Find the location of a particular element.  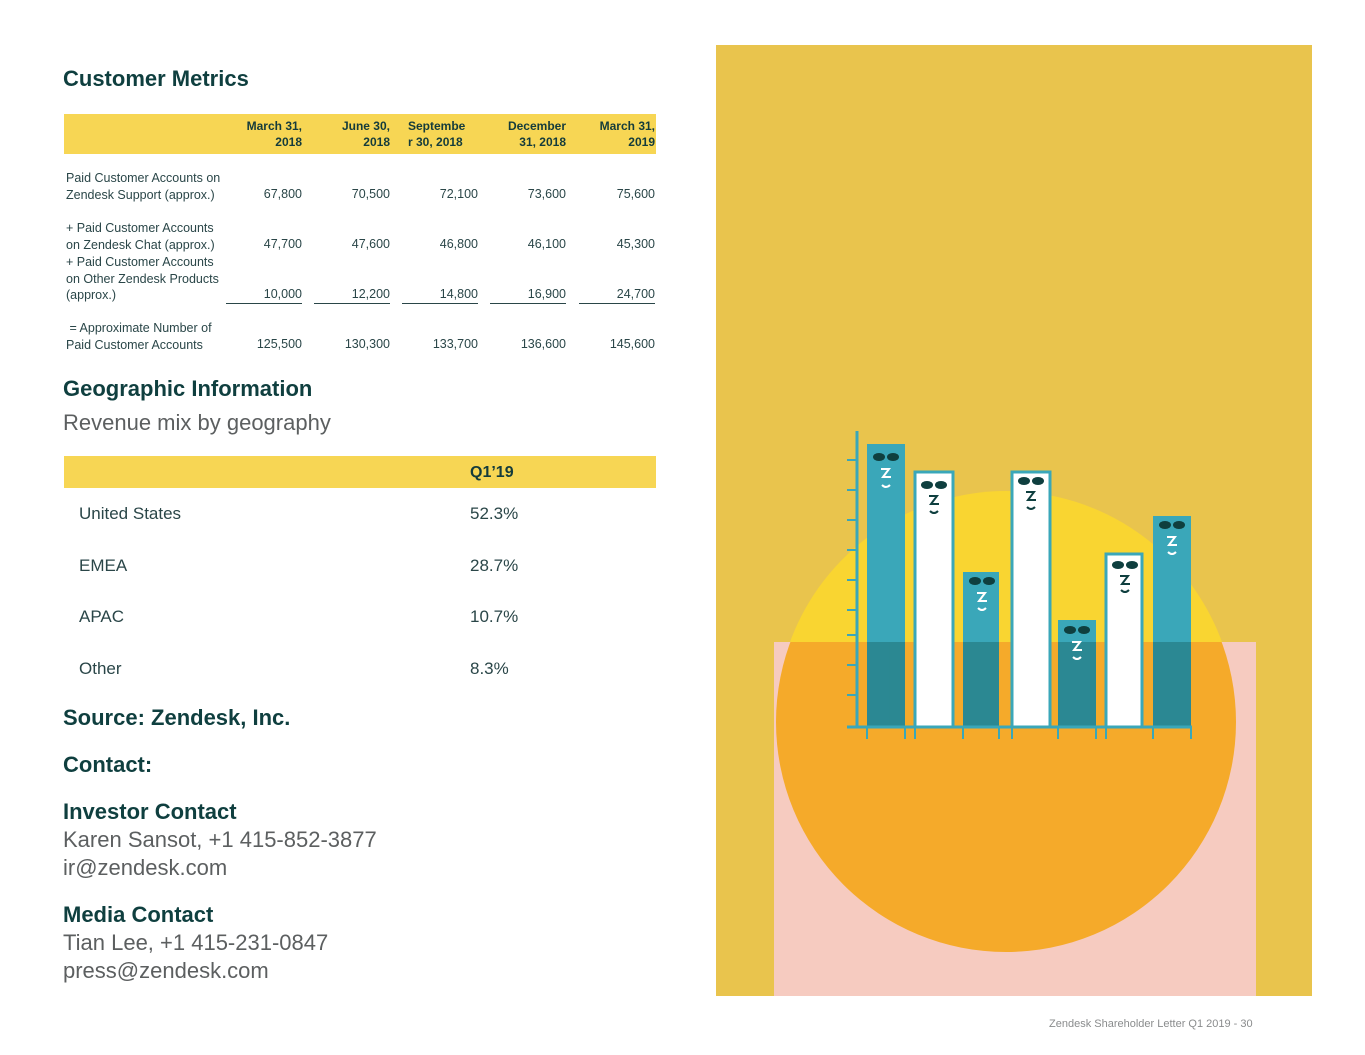

customer-metrics-heading: Customer Metrics is located at coordinates (156, 78).